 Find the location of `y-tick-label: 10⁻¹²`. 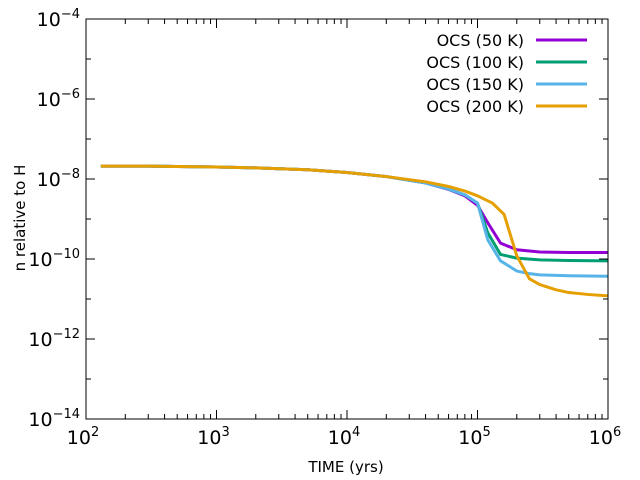

y-tick-label: 10⁻¹² is located at coordinates (54, 339).